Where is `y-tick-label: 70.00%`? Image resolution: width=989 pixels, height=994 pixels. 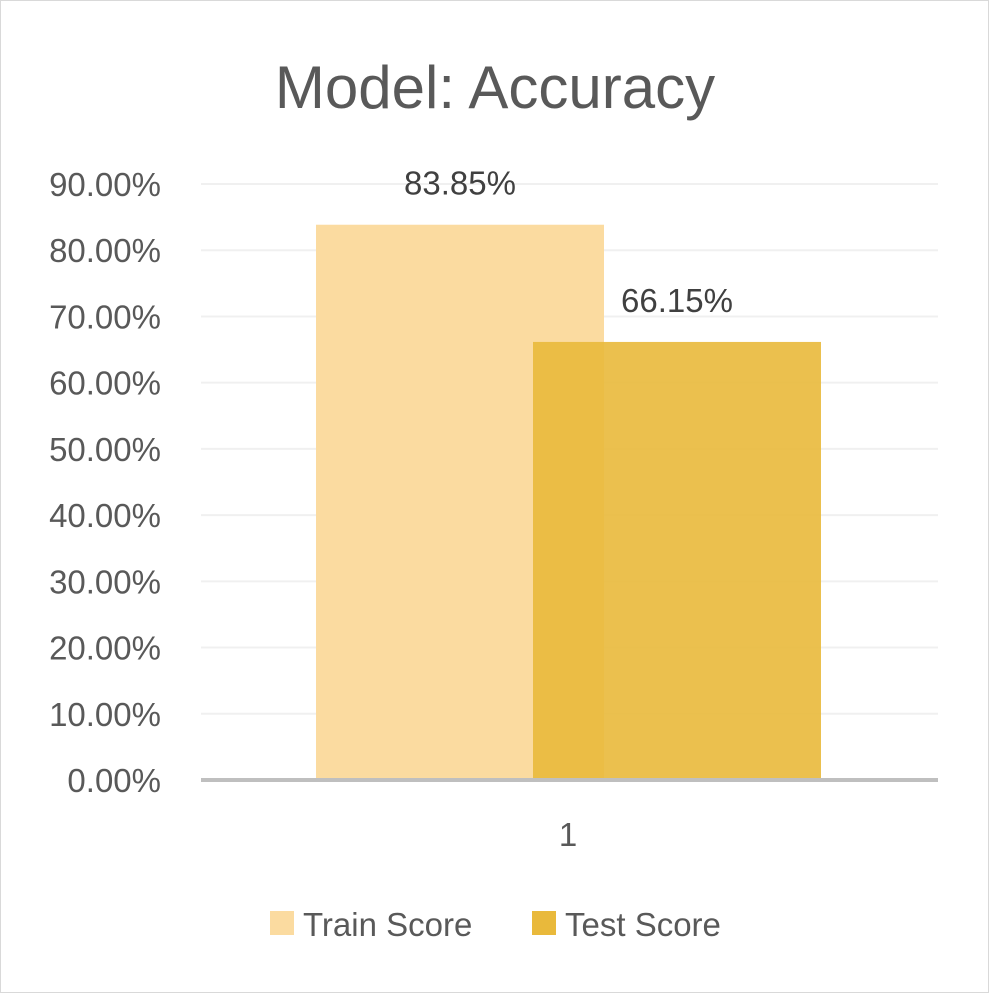 y-tick-label: 70.00% is located at coordinates (105, 316).